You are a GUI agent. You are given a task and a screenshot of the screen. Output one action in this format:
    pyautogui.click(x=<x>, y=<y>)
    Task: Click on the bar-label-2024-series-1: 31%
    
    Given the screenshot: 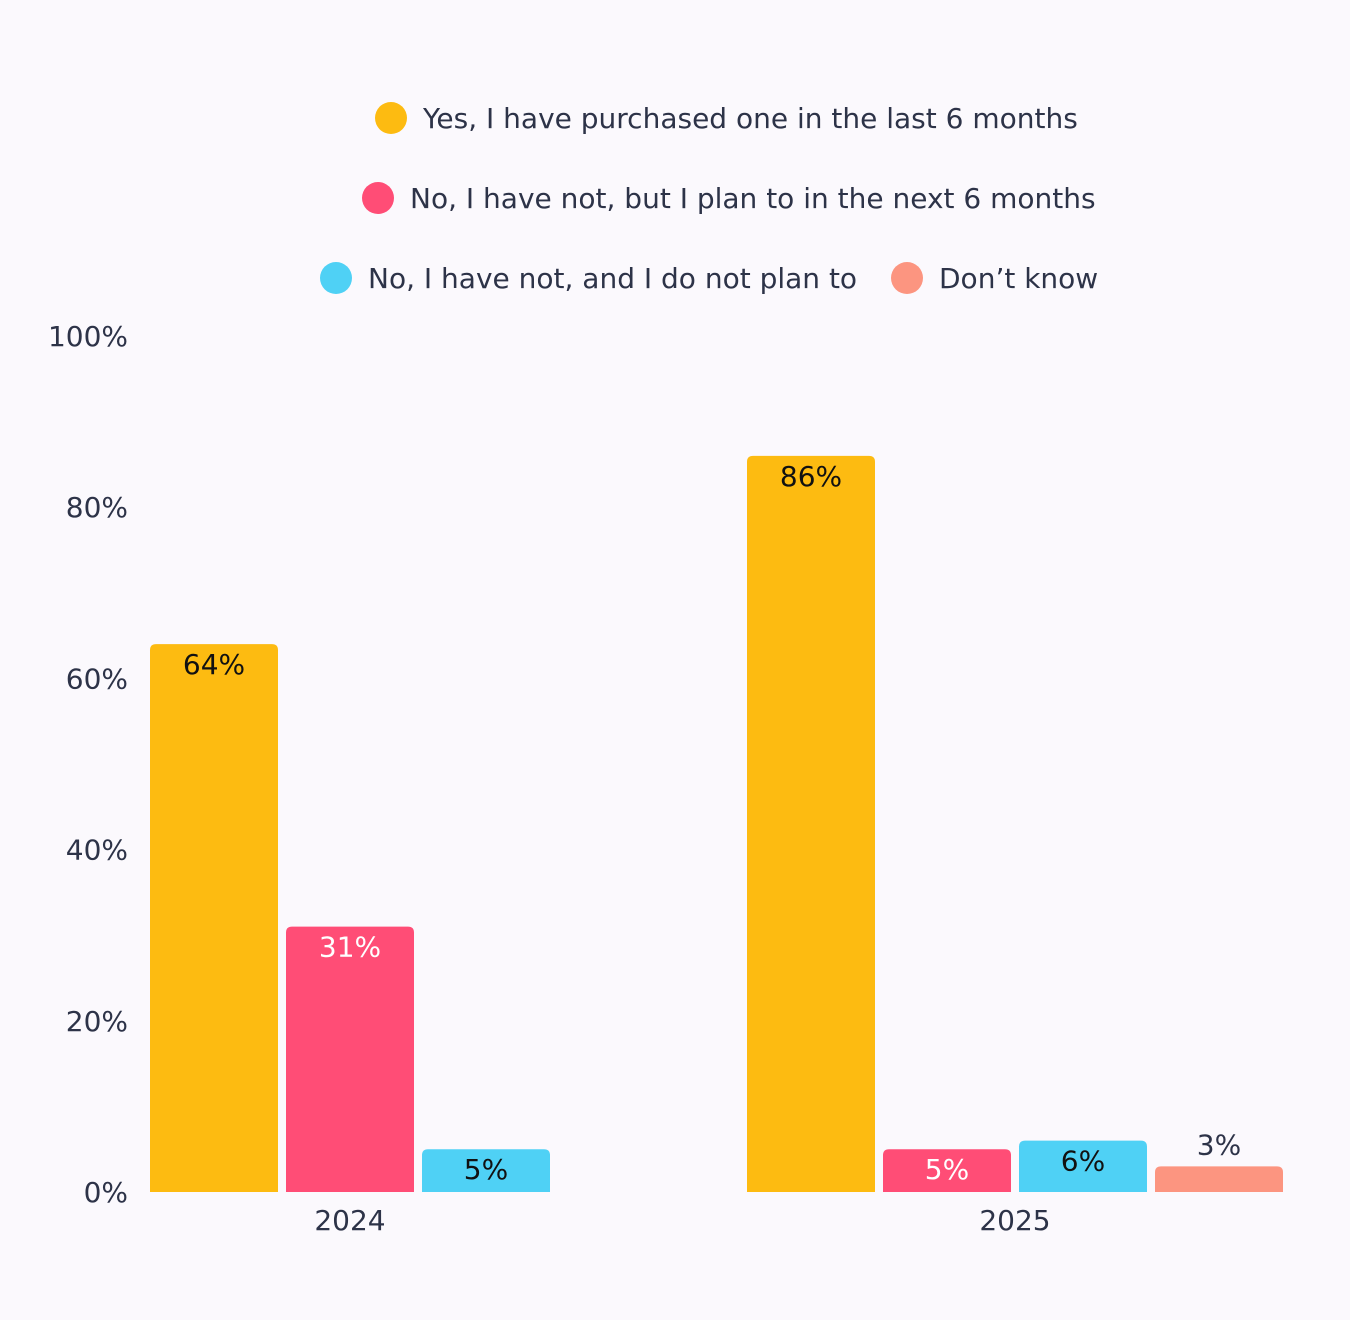 What is the action you would take?
    pyautogui.click(x=350, y=947)
    